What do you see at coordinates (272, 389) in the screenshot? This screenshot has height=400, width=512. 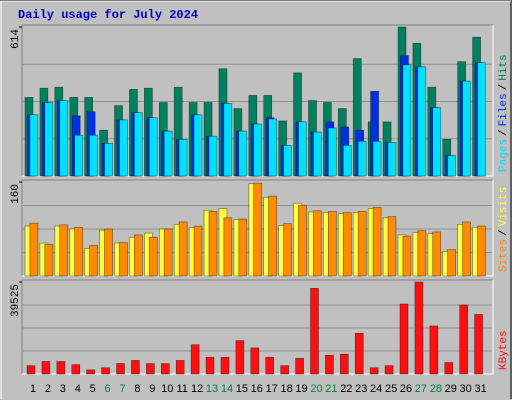 I see `x-tick-label: 17` at bounding box center [272, 389].